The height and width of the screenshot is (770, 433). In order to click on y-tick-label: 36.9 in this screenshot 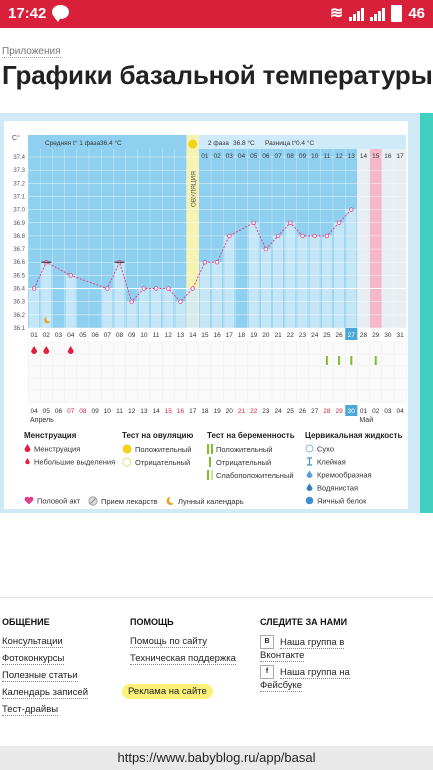, I will do `click(19, 224)`.